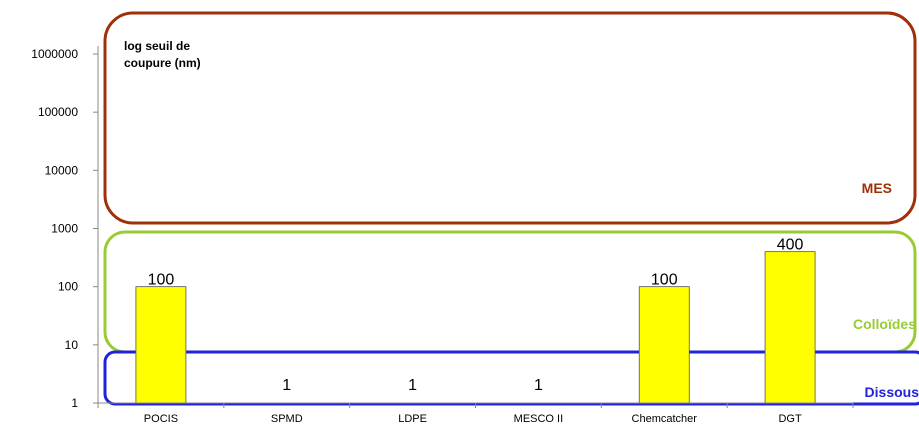 Image resolution: width=919 pixels, height=427 pixels. What do you see at coordinates (161, 345) in the screenshot?
I see `bar-pocis` at bounding box center [161, 345].